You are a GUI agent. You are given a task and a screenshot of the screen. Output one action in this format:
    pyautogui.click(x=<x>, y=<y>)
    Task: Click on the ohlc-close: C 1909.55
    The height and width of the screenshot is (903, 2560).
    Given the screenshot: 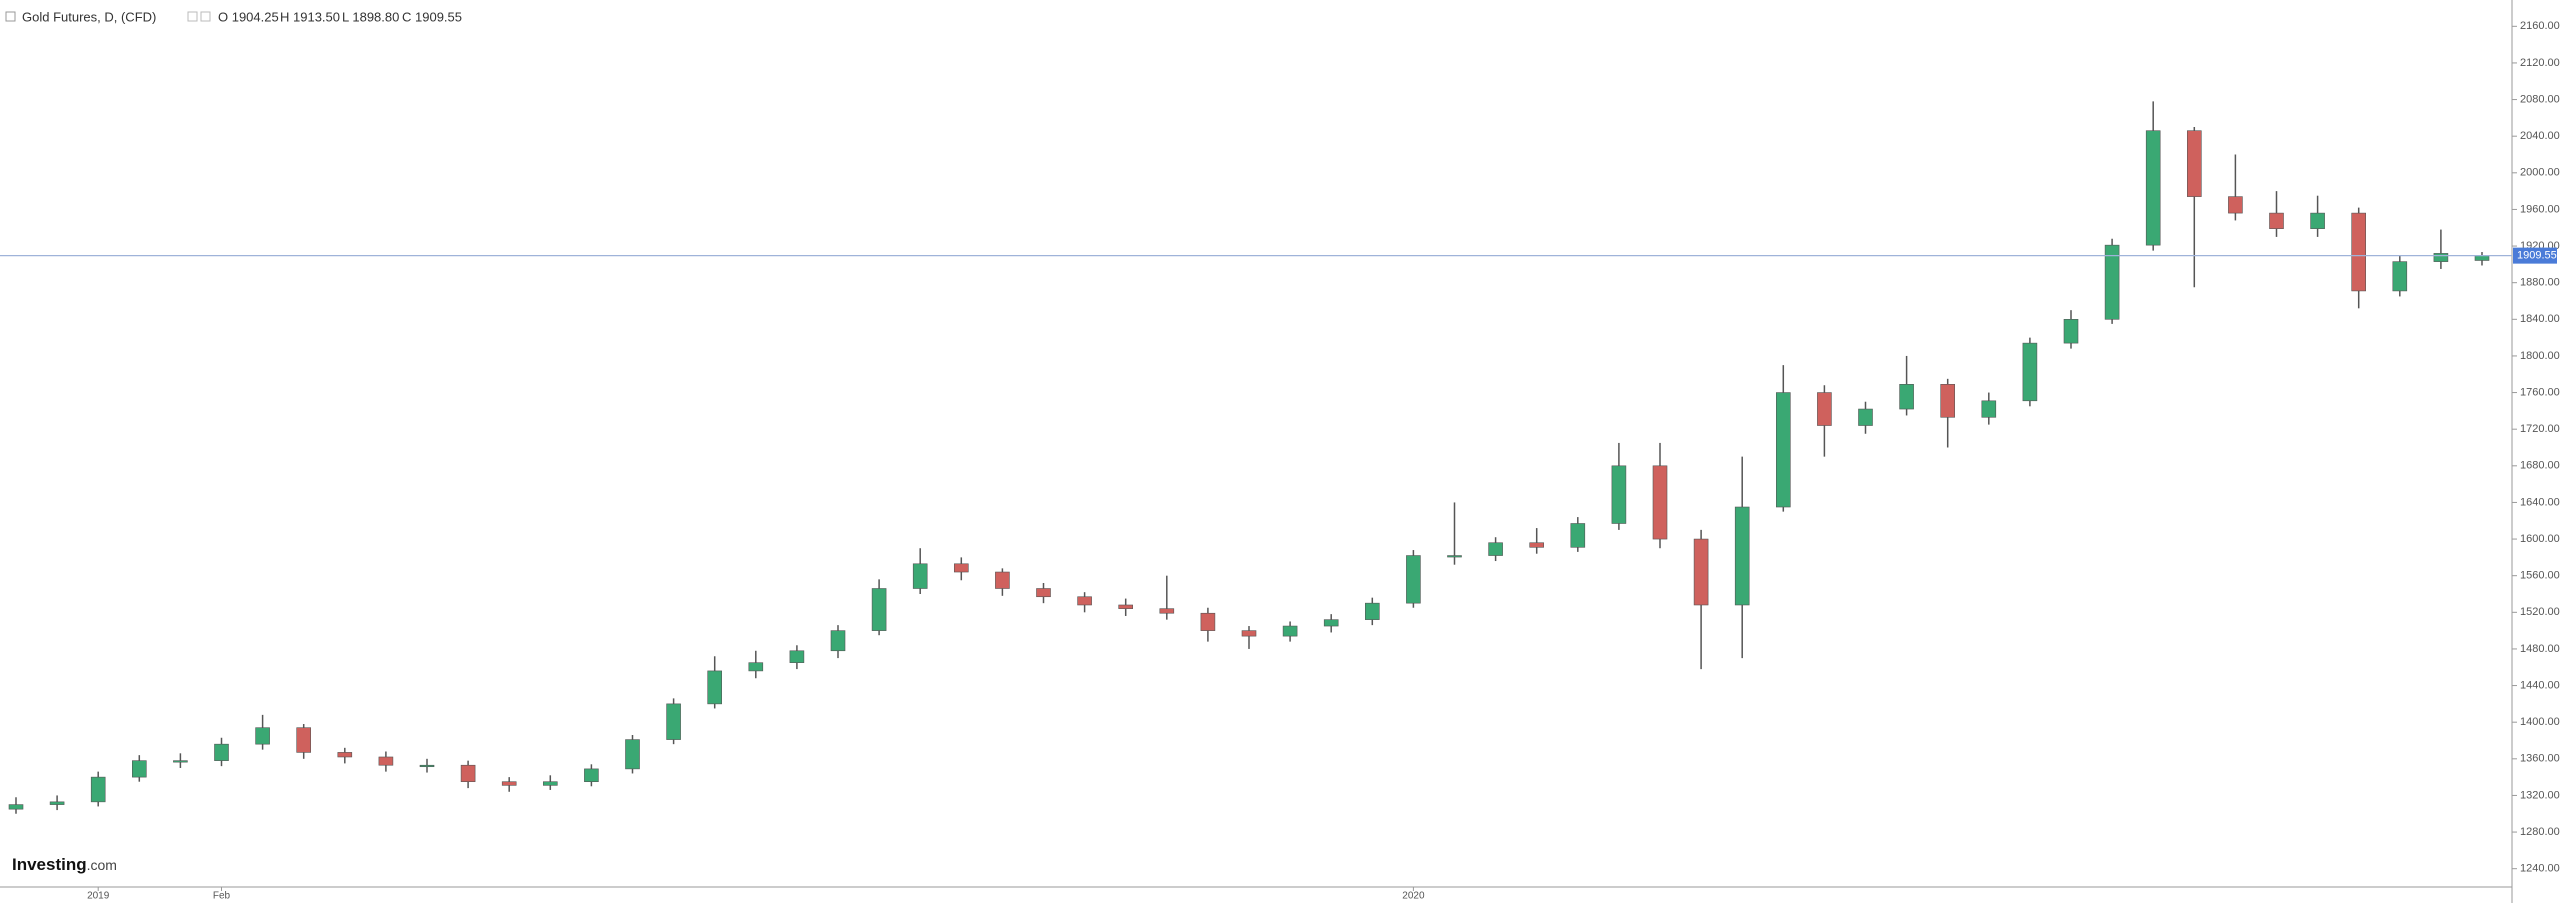 What is the action you would take?
    pyautogui.click(x=432, y=16)
    